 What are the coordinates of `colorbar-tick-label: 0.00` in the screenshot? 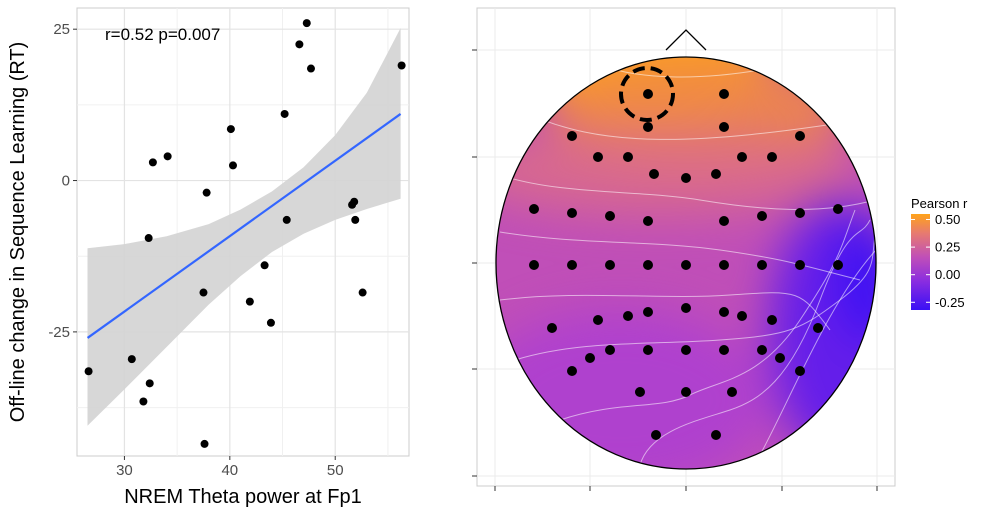 It's located at (947, 274).